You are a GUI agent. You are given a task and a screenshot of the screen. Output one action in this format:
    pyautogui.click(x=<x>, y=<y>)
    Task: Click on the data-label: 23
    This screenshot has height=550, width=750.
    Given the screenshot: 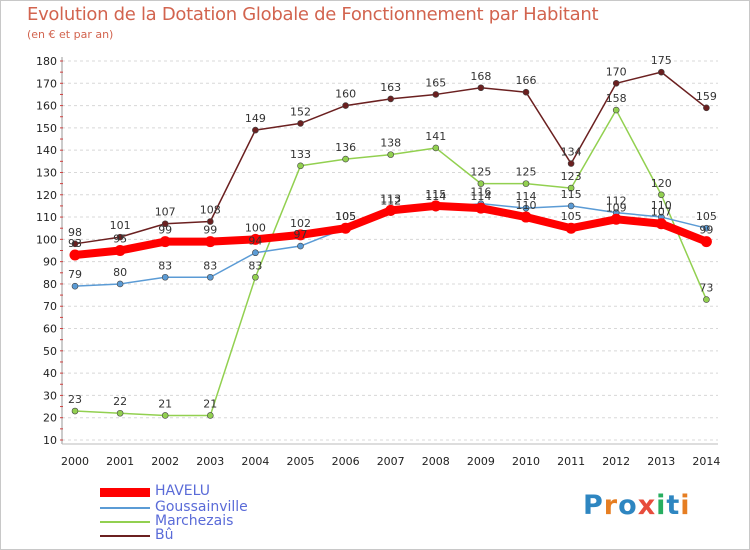 What is the action you would take?
    pyautogui.click(x=75, y=399)
    